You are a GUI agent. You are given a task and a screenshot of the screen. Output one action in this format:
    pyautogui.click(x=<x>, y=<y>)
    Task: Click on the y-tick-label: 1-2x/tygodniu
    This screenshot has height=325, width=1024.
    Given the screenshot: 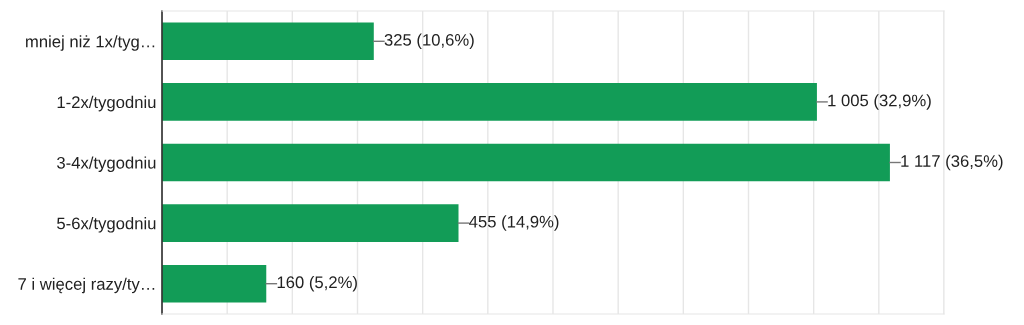 What is the action you would take?
    pyautogui.click(x=106, y=103)
    